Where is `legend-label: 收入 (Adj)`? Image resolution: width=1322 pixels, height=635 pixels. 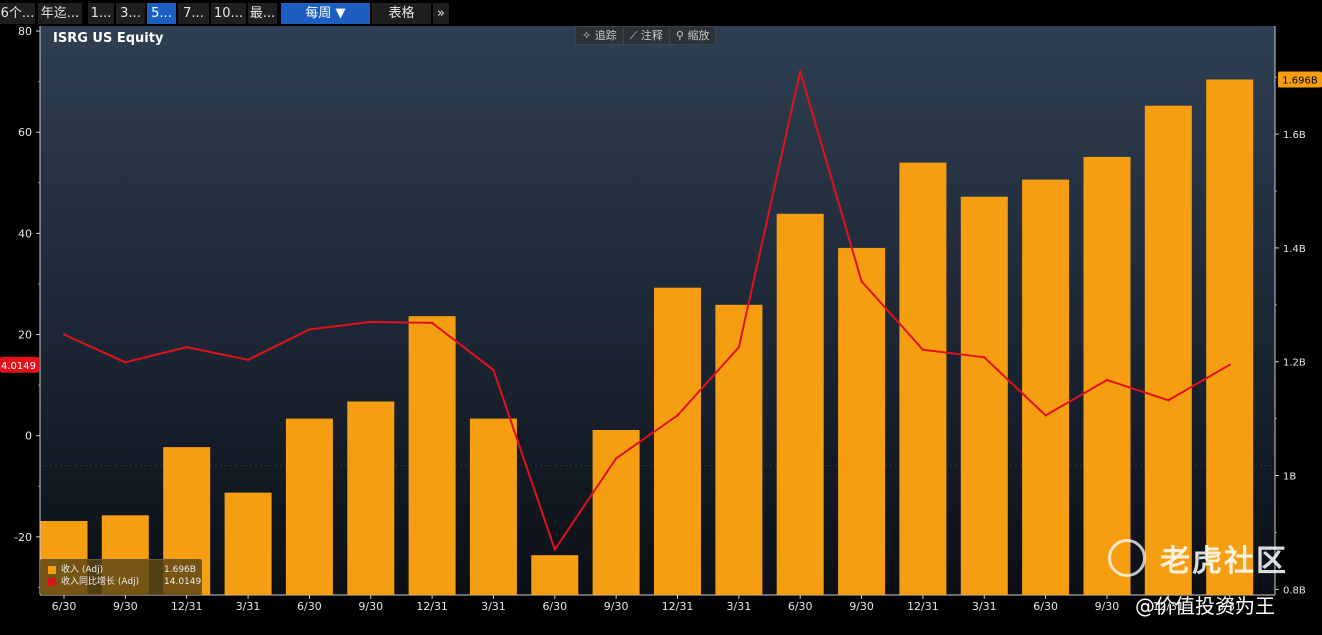 legend-label: 收入 (Adj) is located at coordinates (82, 570).